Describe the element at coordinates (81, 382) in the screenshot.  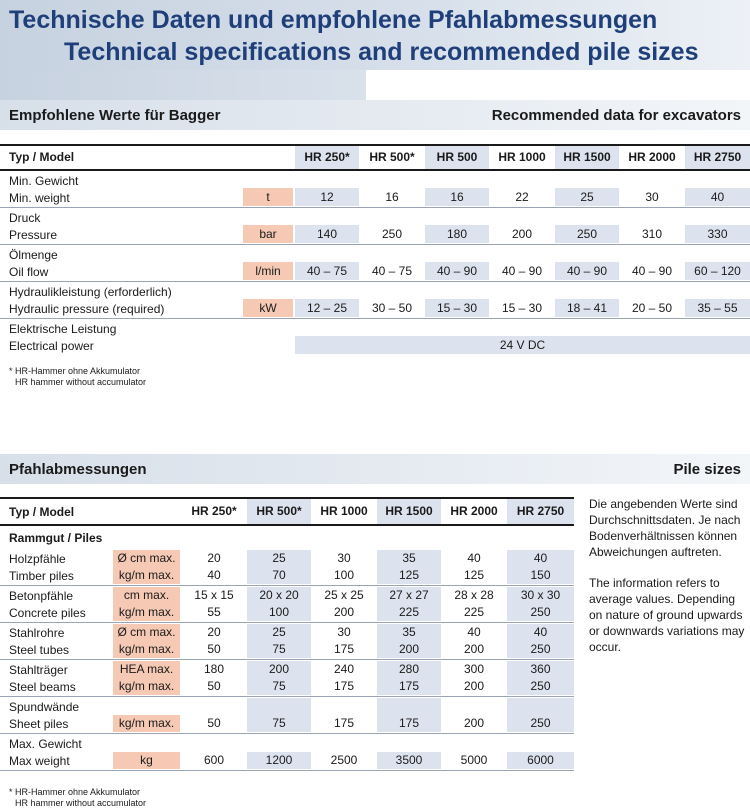
I see `footnote-english: HR hammer without accumulator` at that location.